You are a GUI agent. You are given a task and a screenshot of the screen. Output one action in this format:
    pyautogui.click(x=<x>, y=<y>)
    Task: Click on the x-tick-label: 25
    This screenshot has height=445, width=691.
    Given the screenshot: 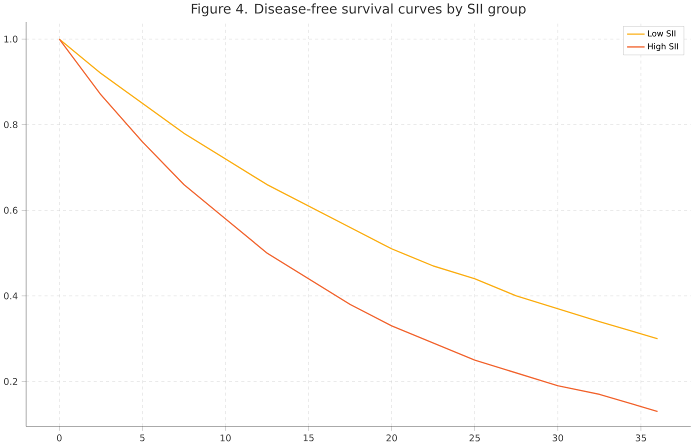 What is the action you would take?
    pyautogui.click(x=475, y=438)
    